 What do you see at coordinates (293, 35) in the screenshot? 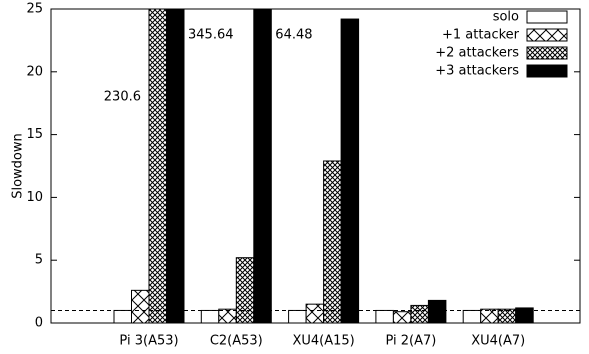
I see `value-label: 64.48` at bounding box center [293, 35].